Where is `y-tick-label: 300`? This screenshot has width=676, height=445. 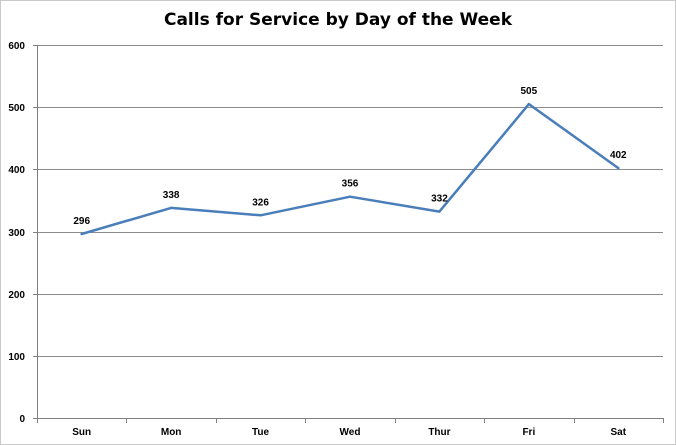
y-tick-label: 300 is located at coordinates (16, 233).